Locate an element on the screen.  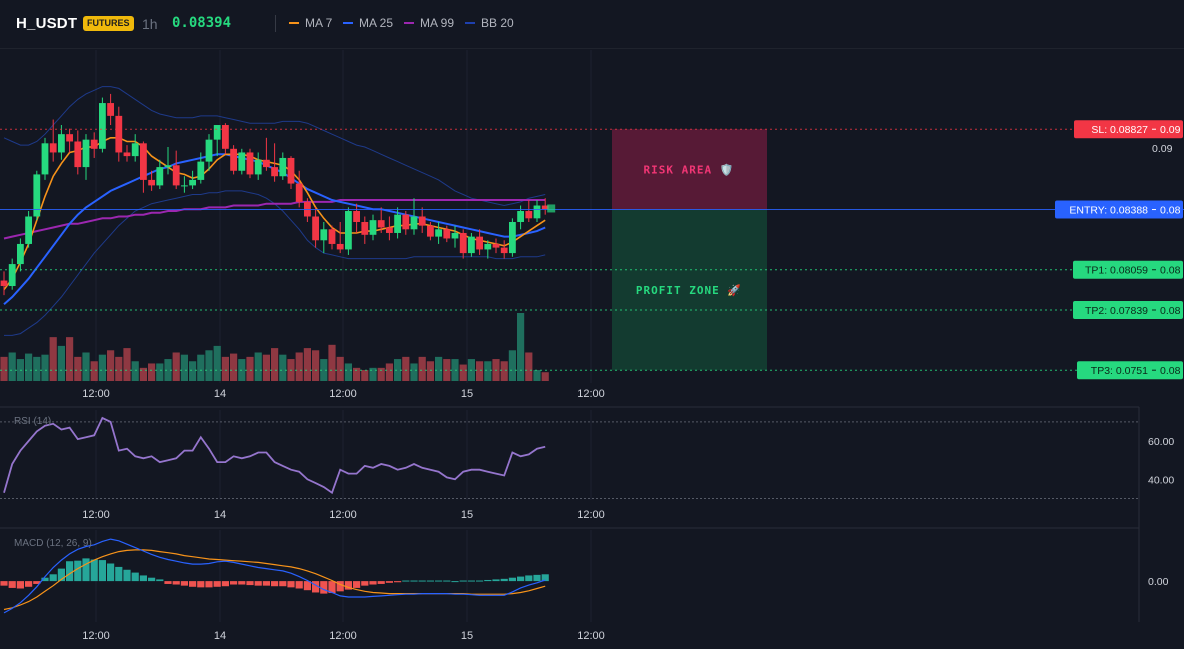
x-tick-label: 14 is located at coordinates (220, 515).